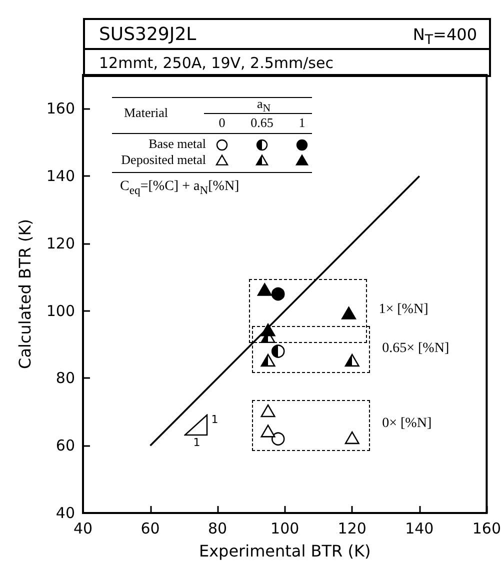 The height and width of the screenshot is (572, 504). Describe the element at coordinates (262, 123) in the screenshot. I see `annotation: 0.65` at that location.